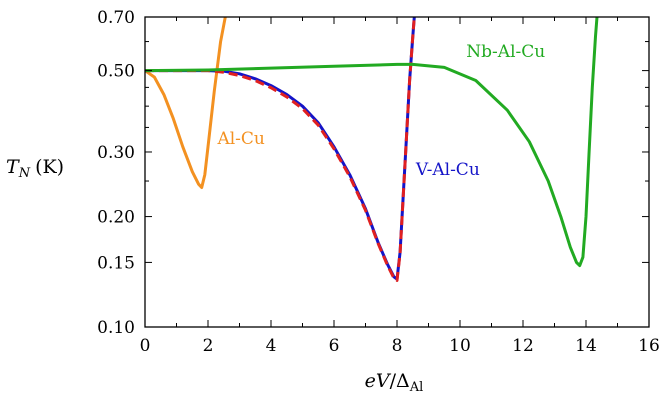  What do you see at coordinates (116, 218) in the screenshot?
I see `y-tick-label: 0.20` at bounding box center [116, 218].